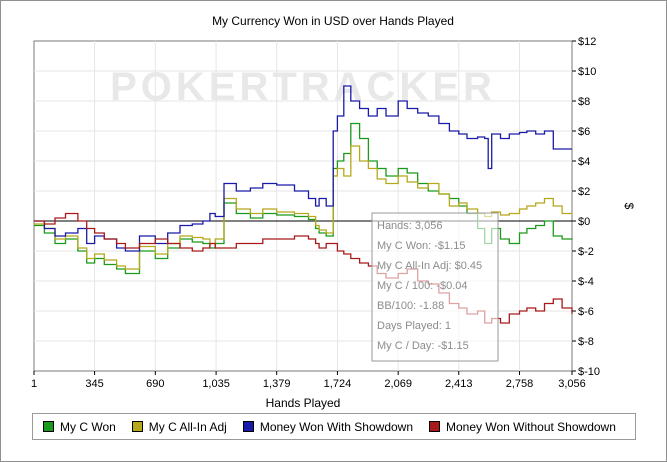  I want to click on x-tick-label: 690, so click(155, 384).